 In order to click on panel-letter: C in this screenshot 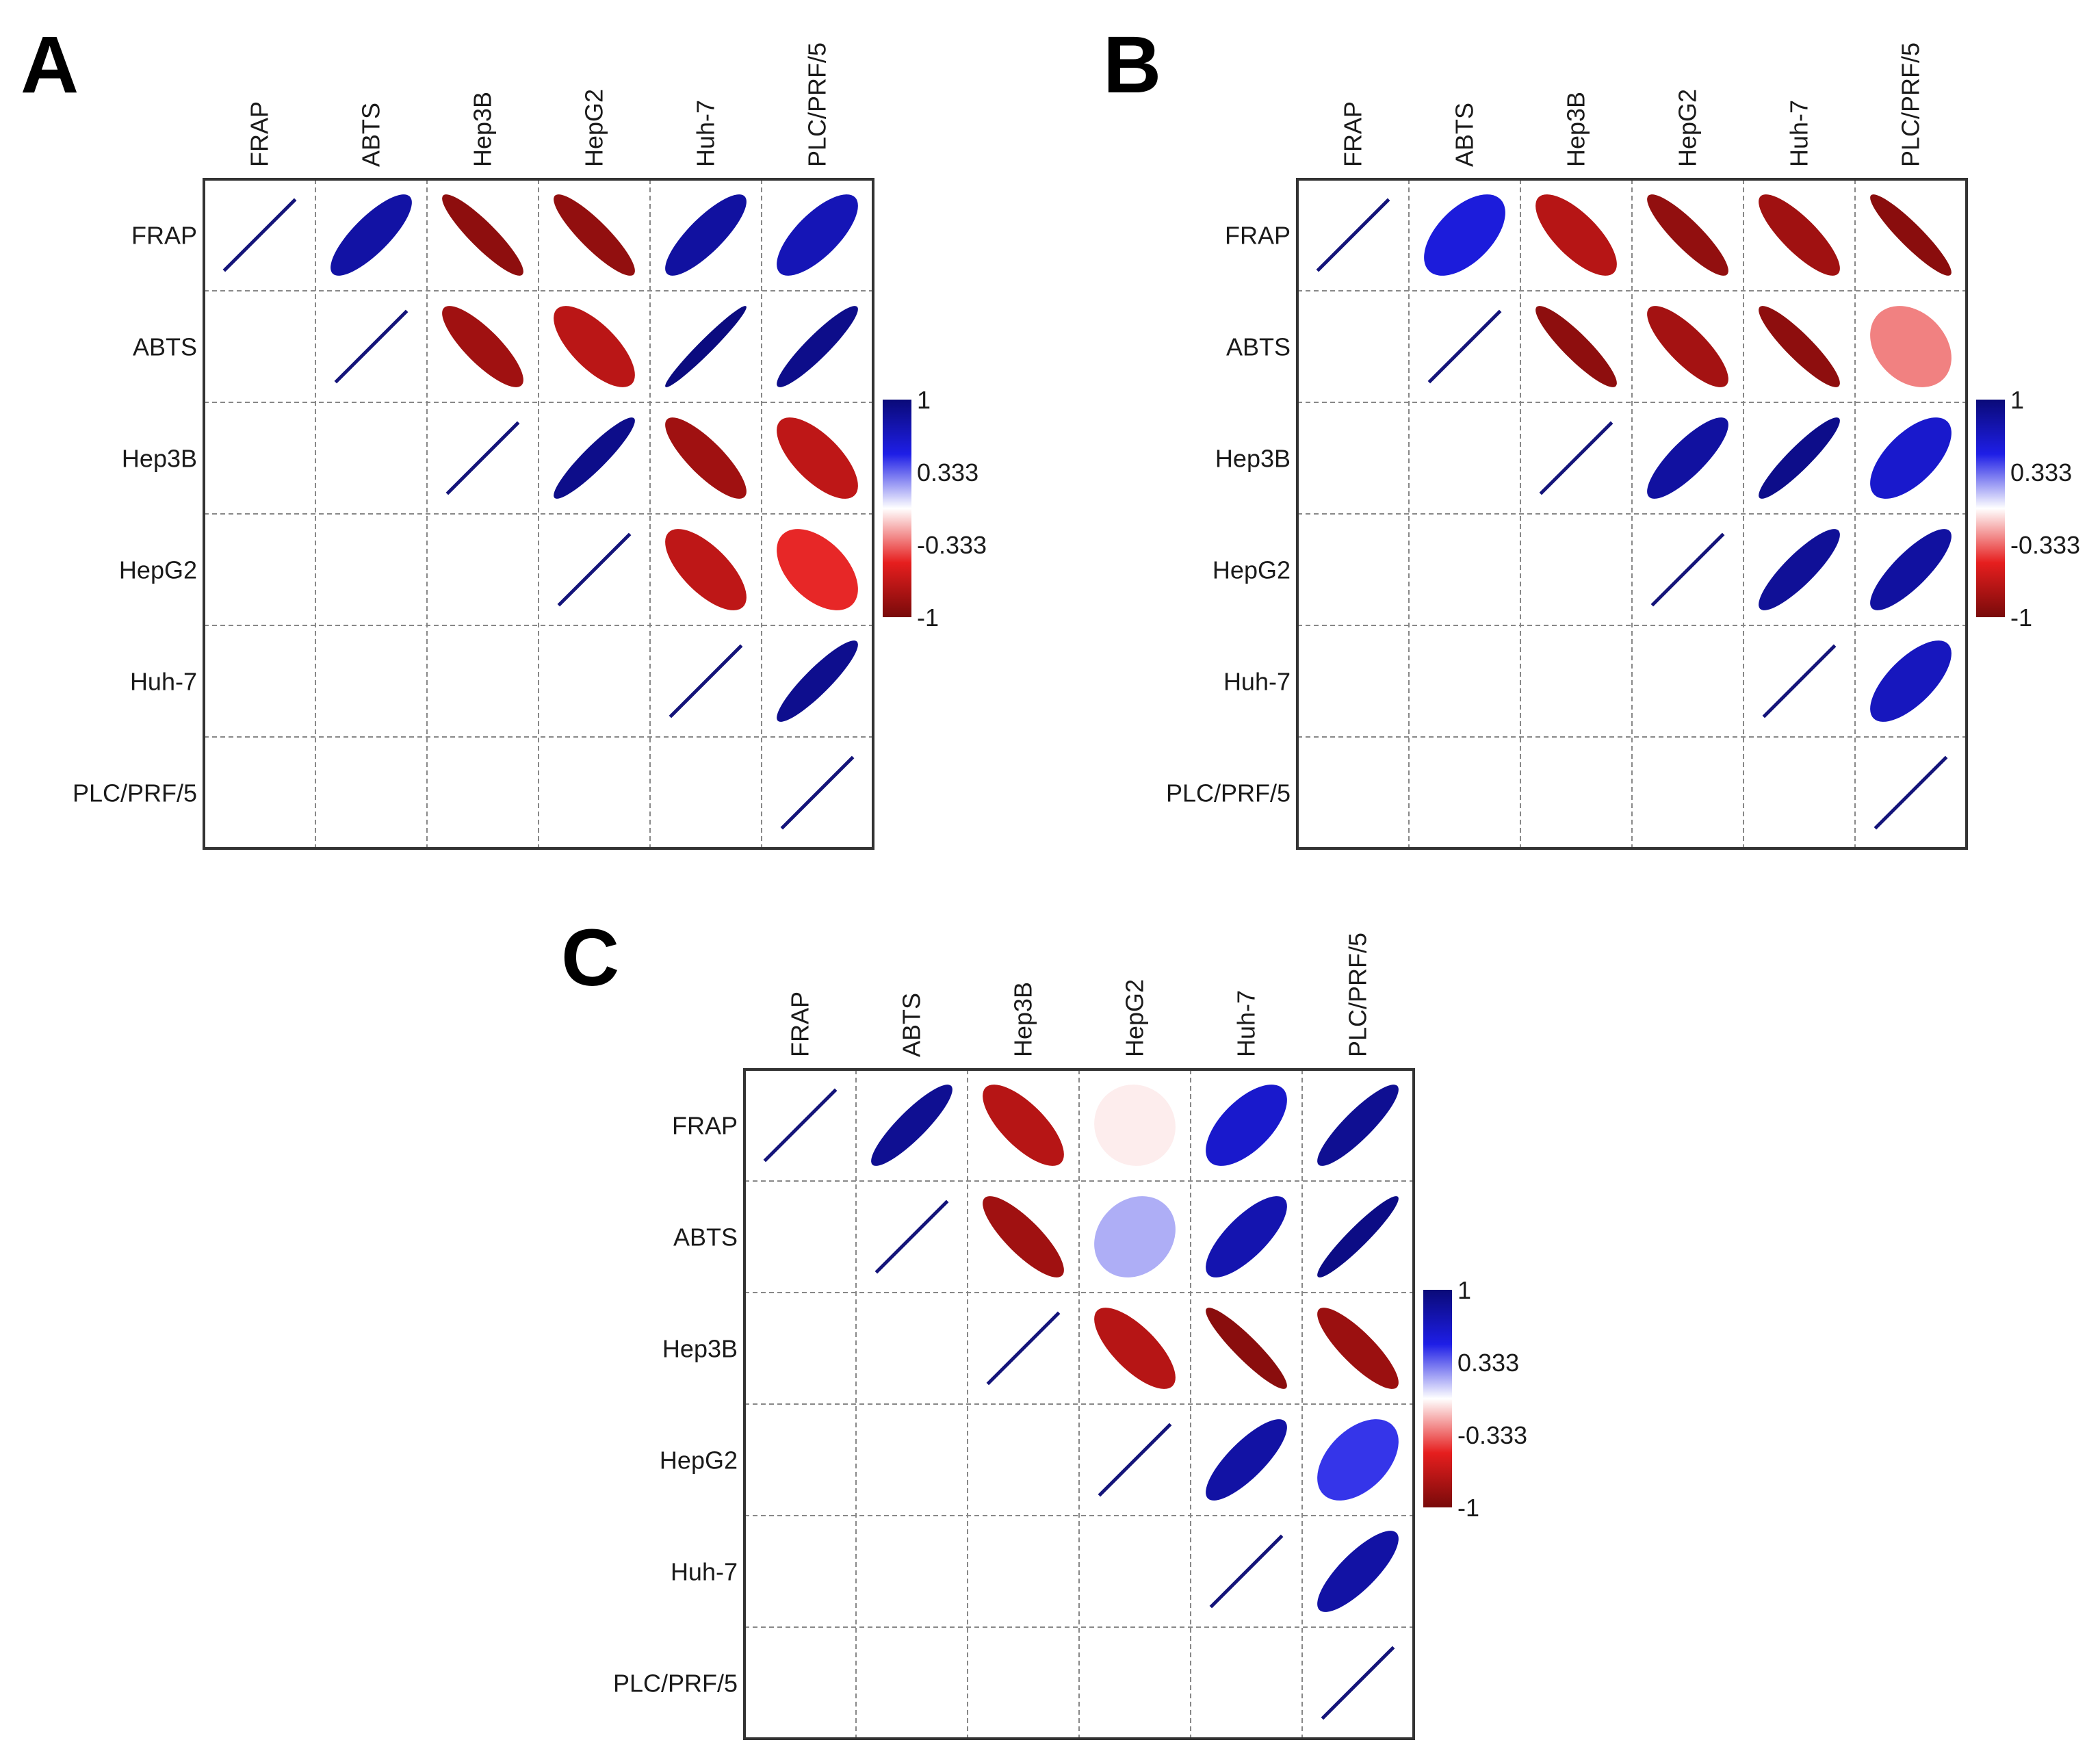, I will do `click(590, 958)`.